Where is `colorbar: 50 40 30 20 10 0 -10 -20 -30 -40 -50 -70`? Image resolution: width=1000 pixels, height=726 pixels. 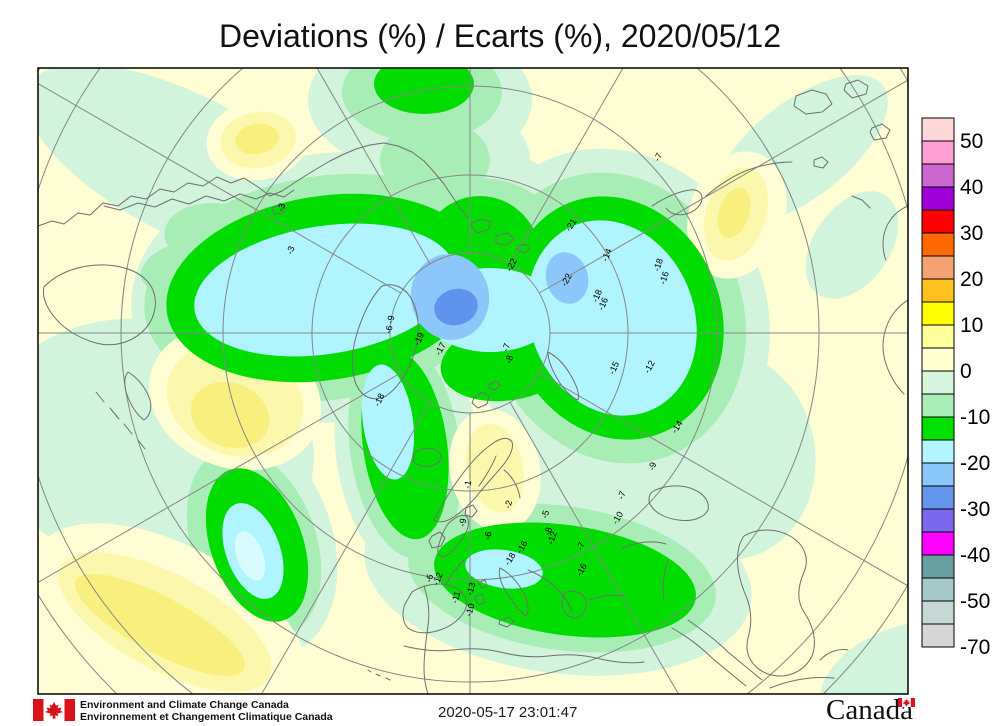 colorbar: 50 40 30 20 10 0 -10 -20 -30 -40 -50 -70 is located at coordinates (955, 388).